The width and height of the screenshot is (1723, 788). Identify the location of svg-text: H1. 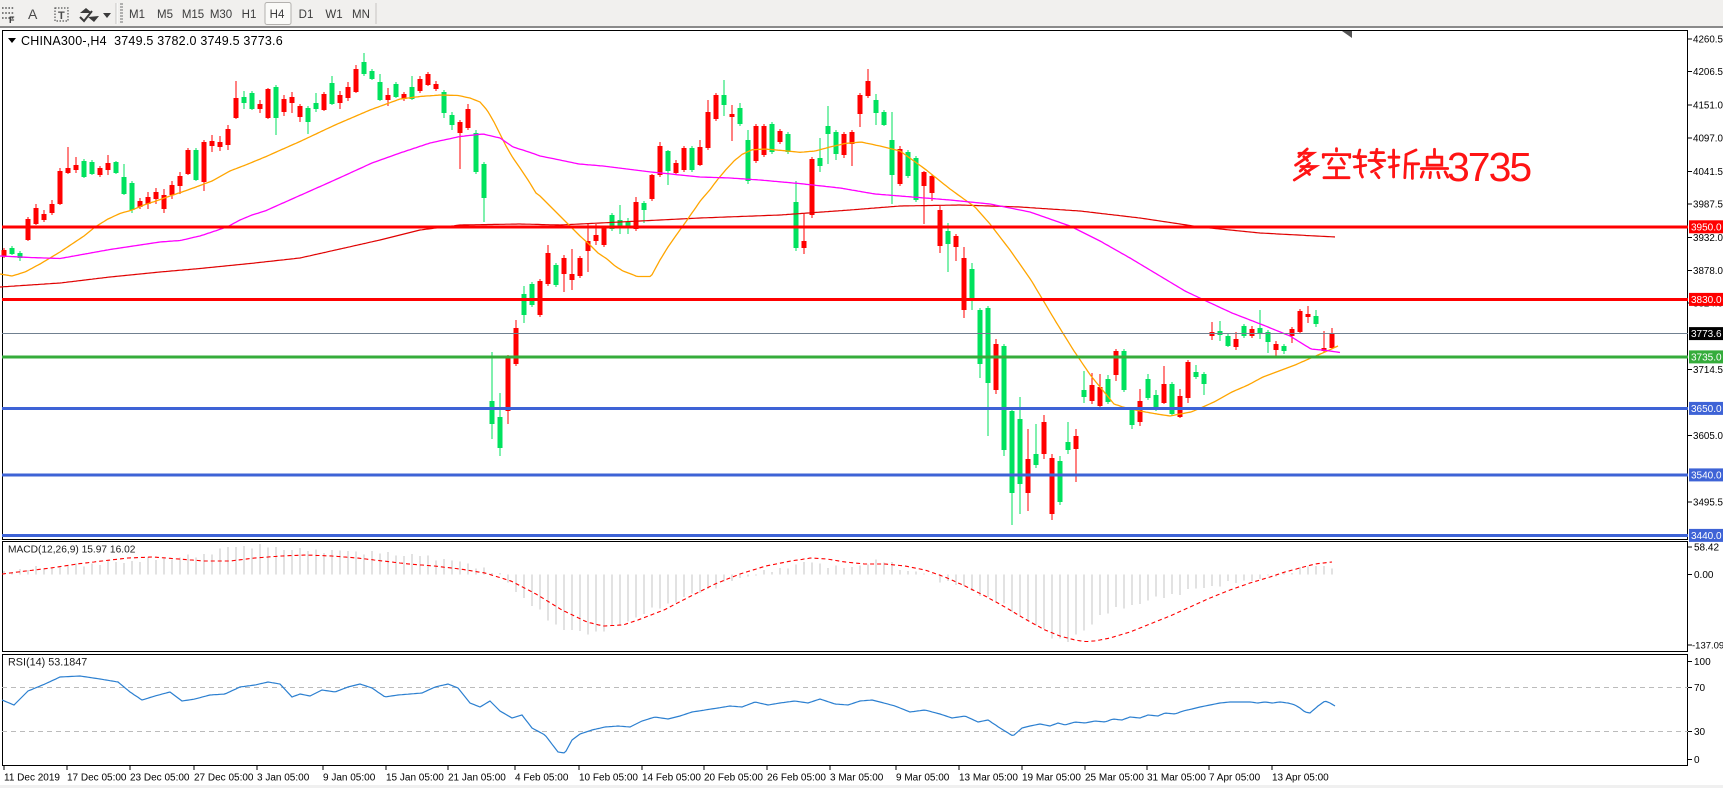
(249, 15).